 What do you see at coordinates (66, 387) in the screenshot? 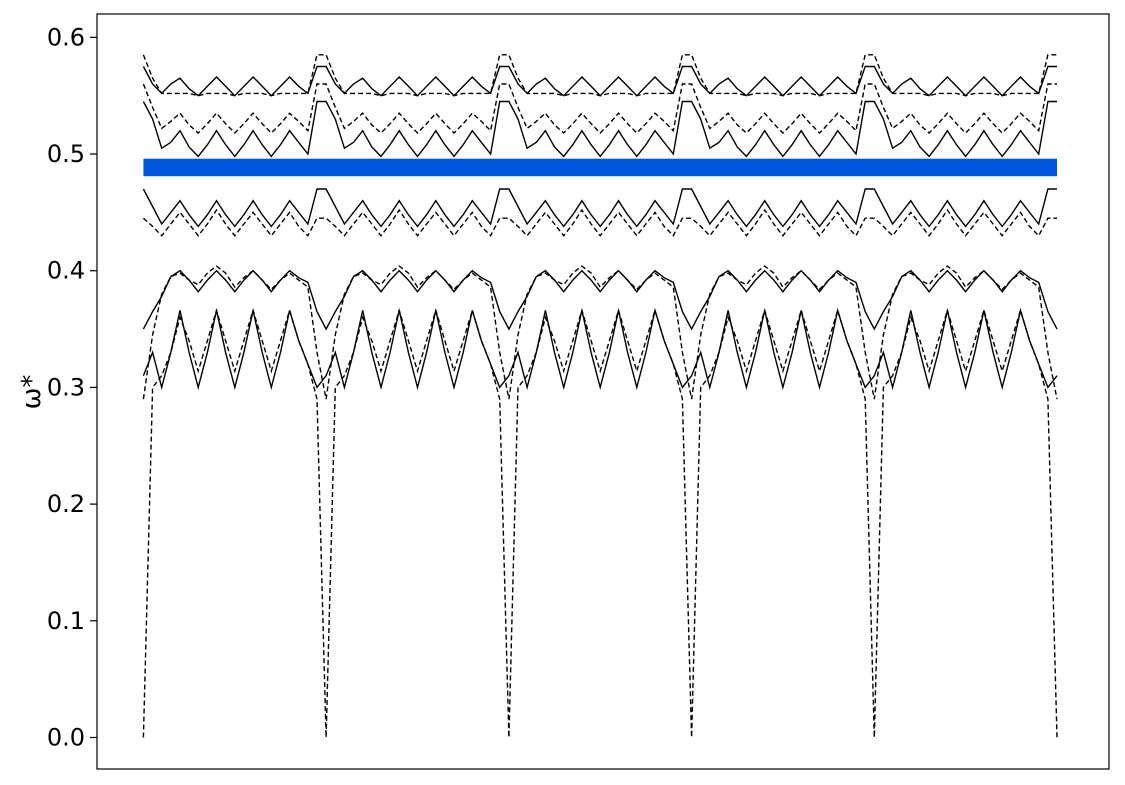
I see `y-tick-label: 0.3` at bounding box center [66, 387].